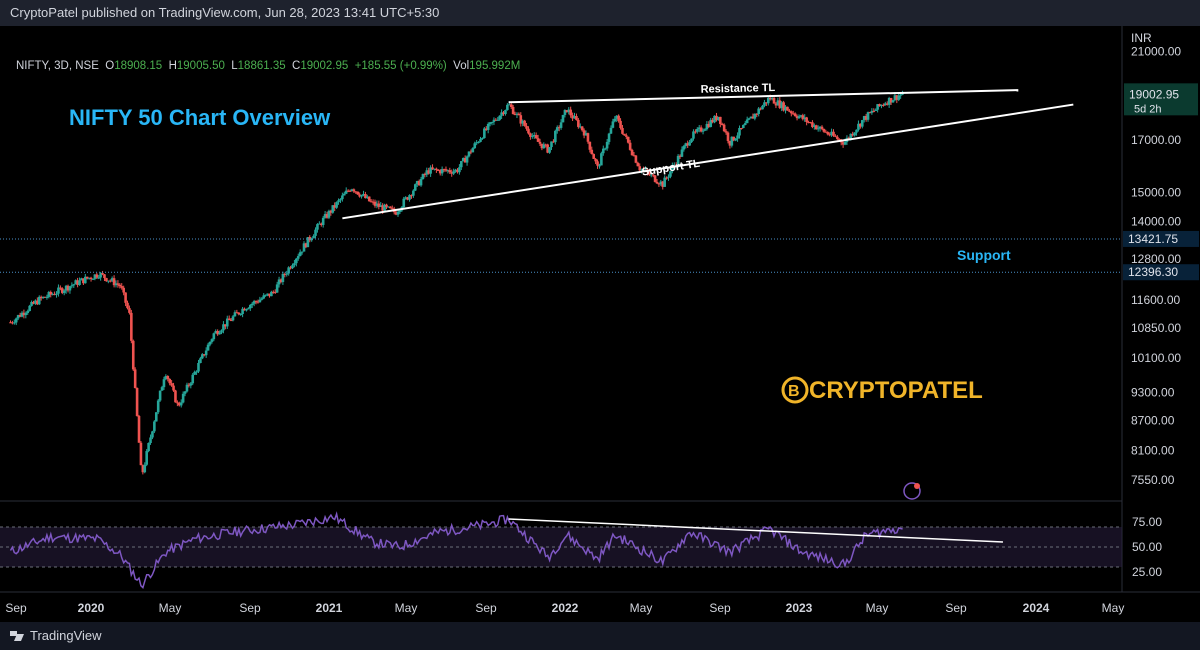  Describe the element at coordinates (261, 66) in the screenshot. I see `low-value: 18861.35` at that location.